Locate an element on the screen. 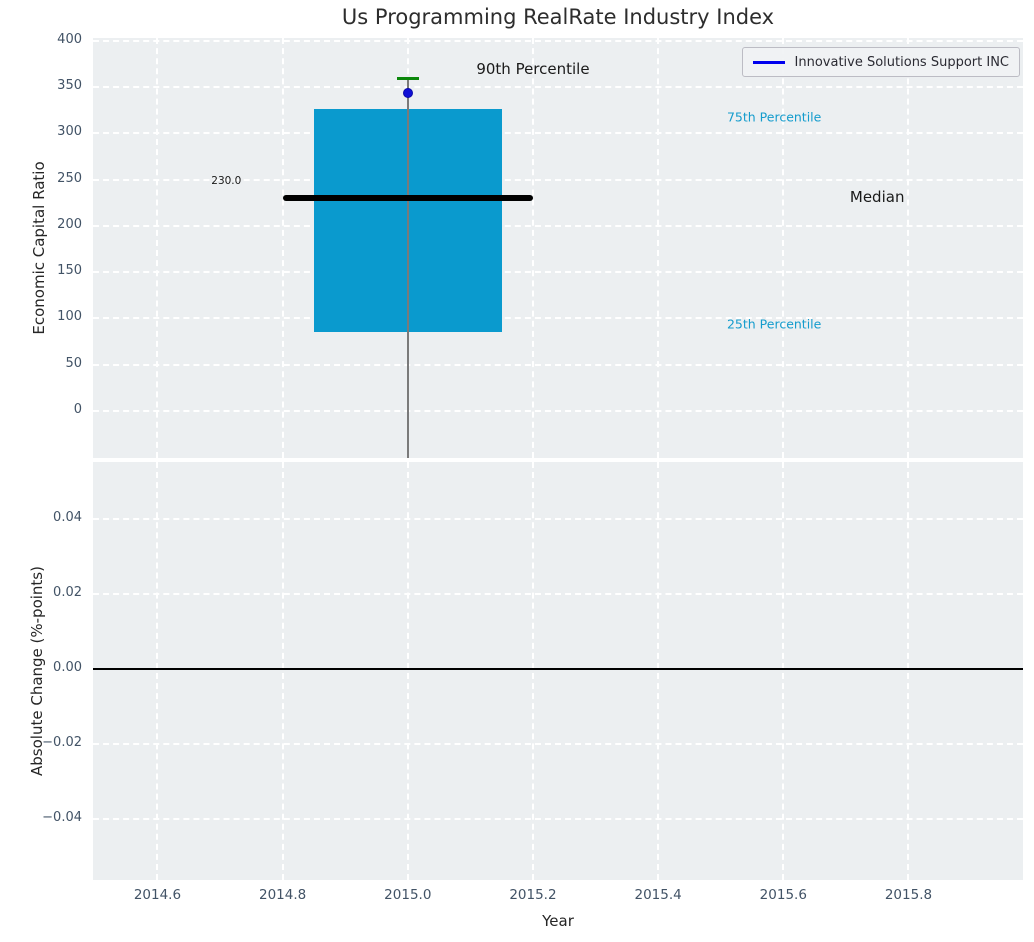 The image size is (1034, 942). annotation-90th-percentile: 90th Percentile is located at coordinates (533, 68).